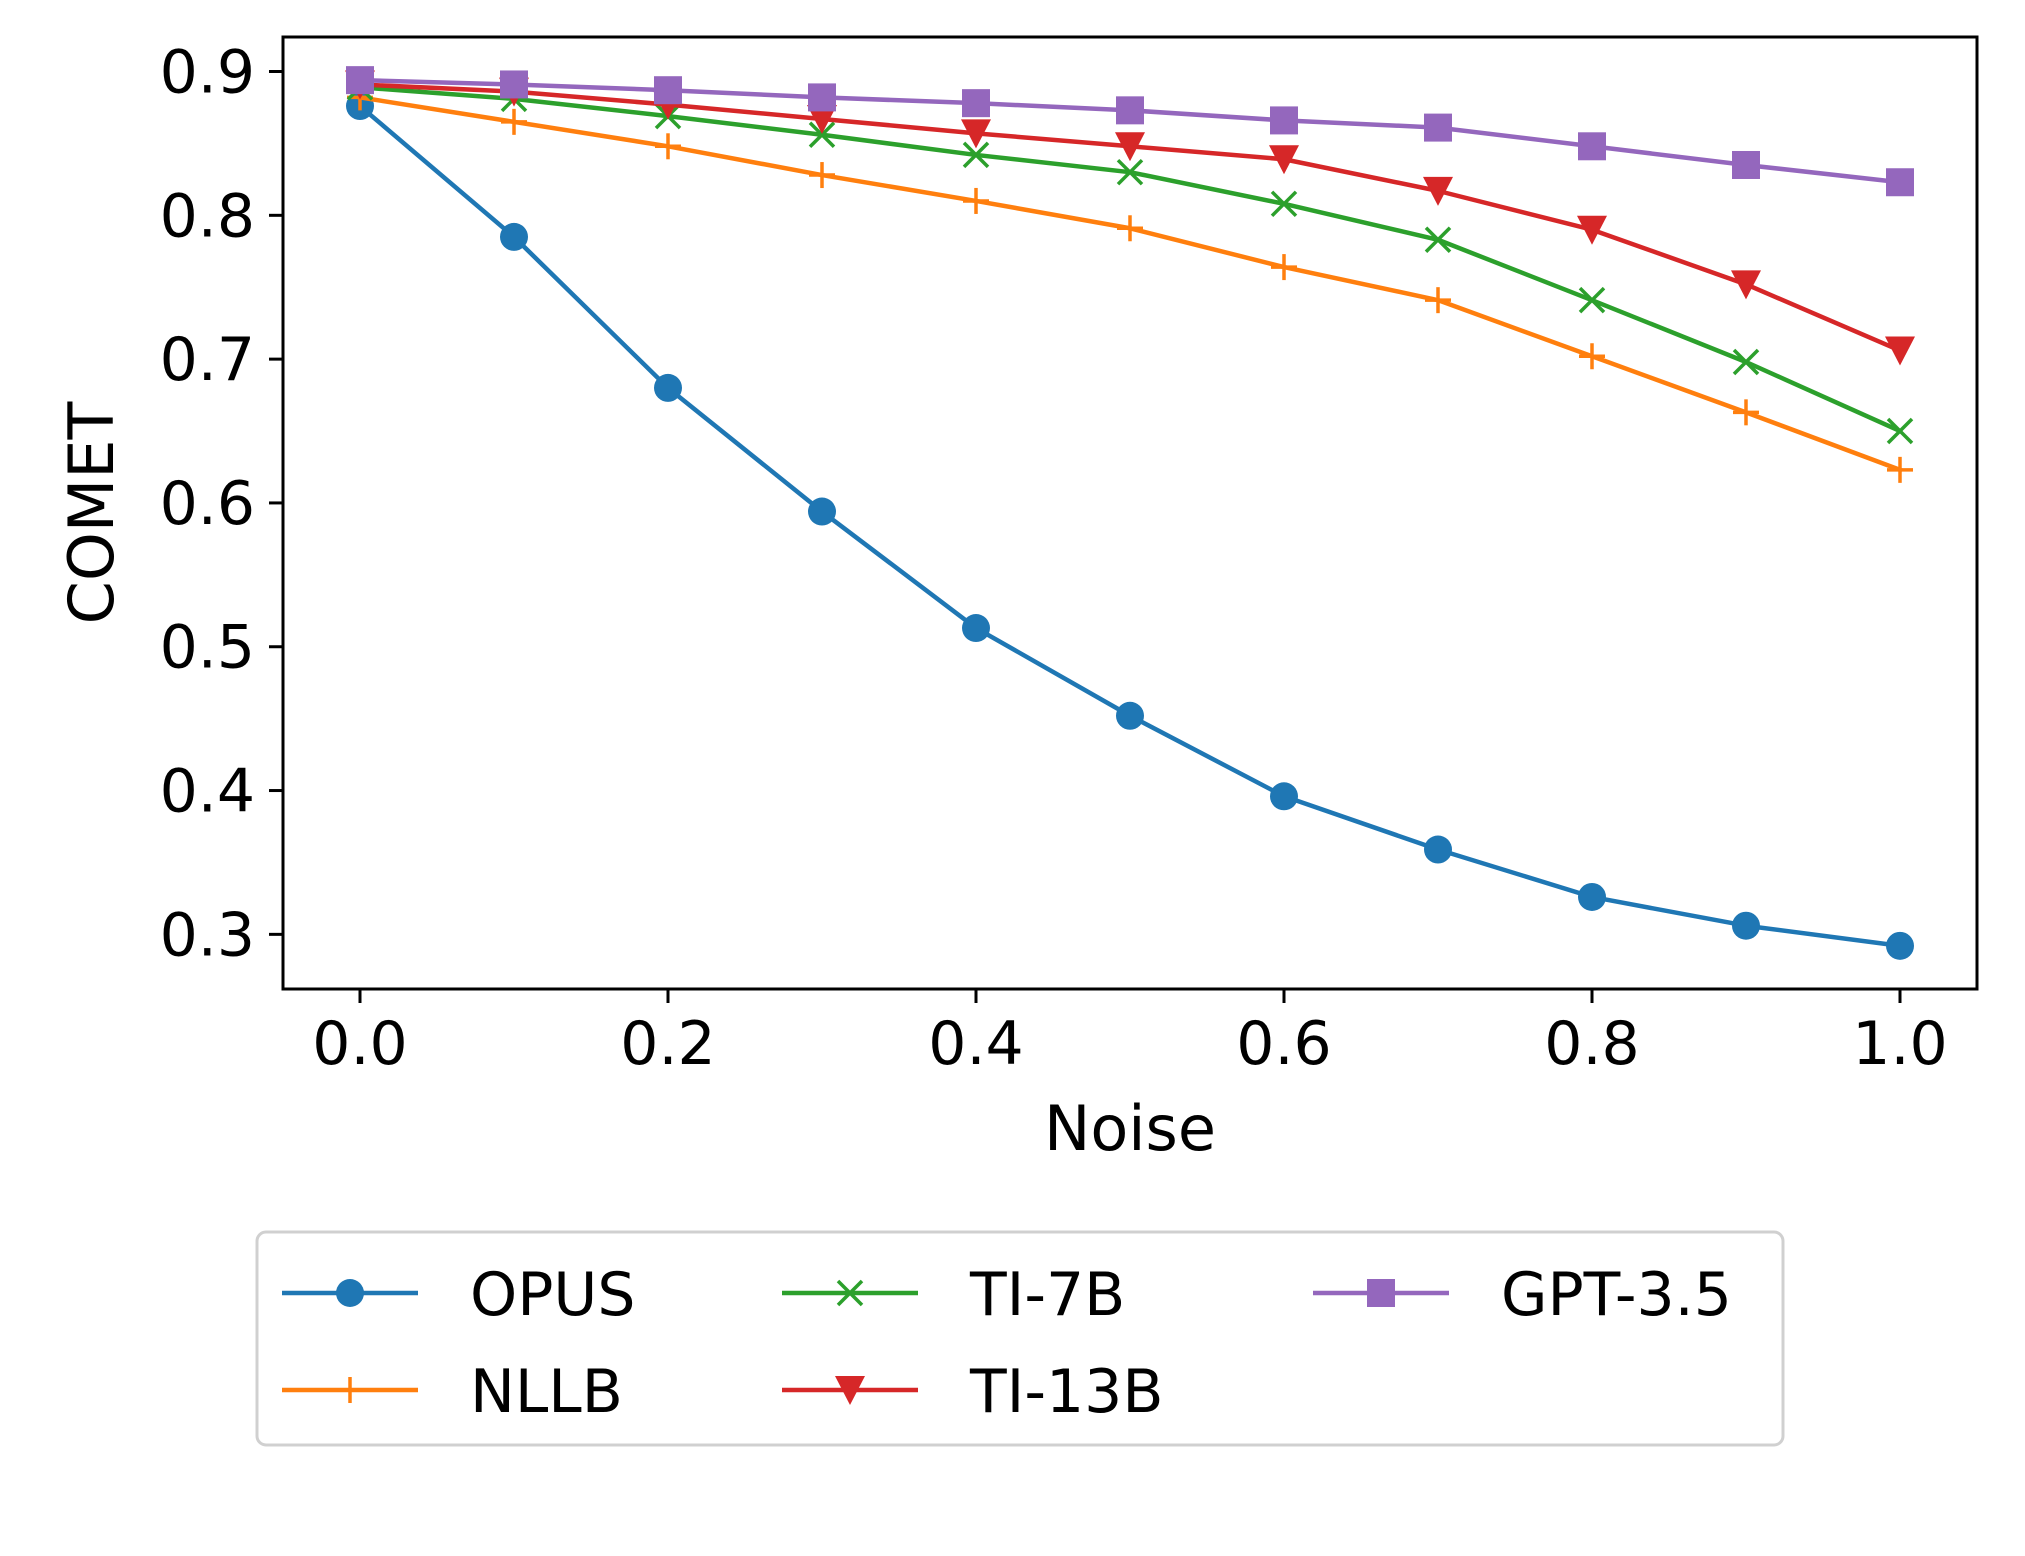  I want to click on x-tick-label: 0.2, so click(667, 1044).